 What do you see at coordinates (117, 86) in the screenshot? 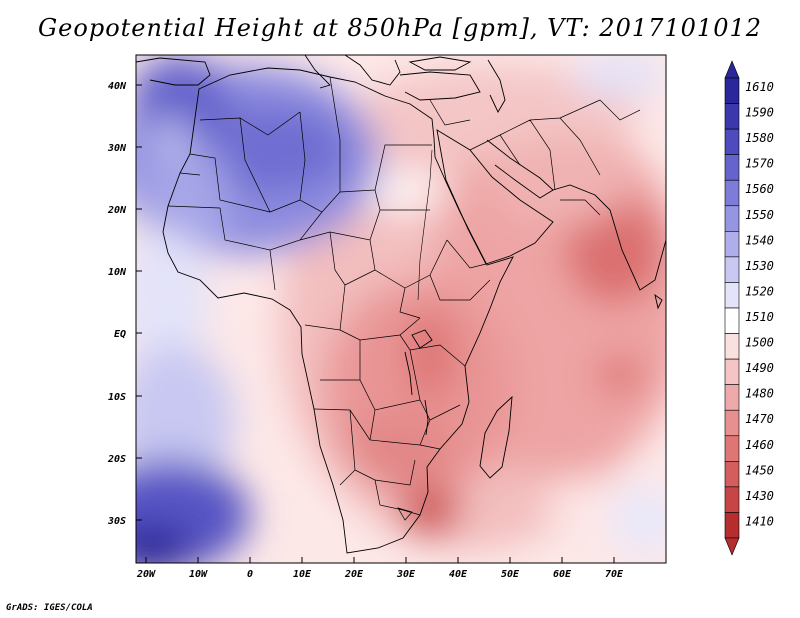
I see `lat-label: 40N` at bounding box center [117, 86].